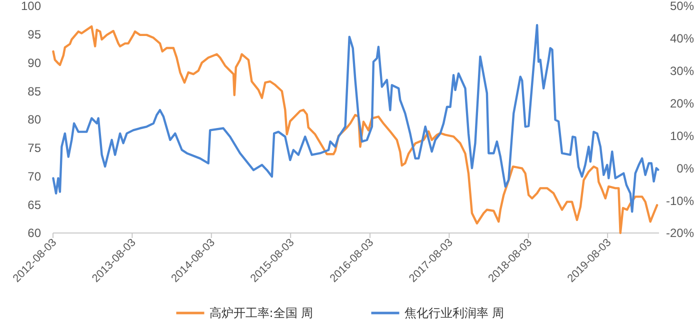  What do you see at coordinates (685, 168) in the screenshot?
I see `y2-tick-label: 0%` at bounding box center [685, 168].